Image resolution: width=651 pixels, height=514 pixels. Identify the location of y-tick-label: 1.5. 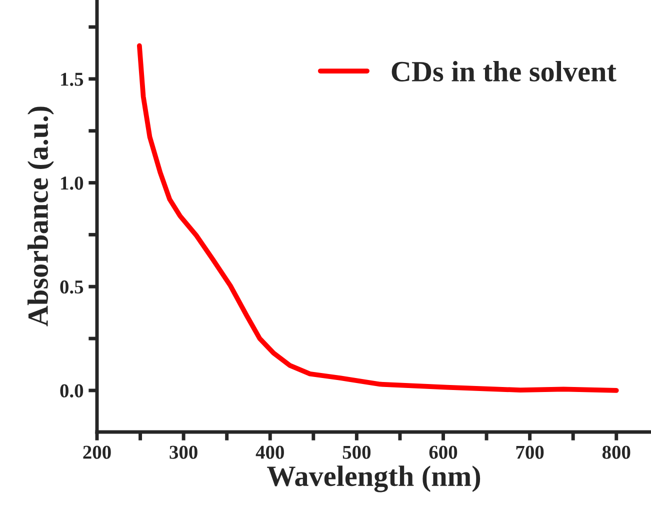
(72, 79).